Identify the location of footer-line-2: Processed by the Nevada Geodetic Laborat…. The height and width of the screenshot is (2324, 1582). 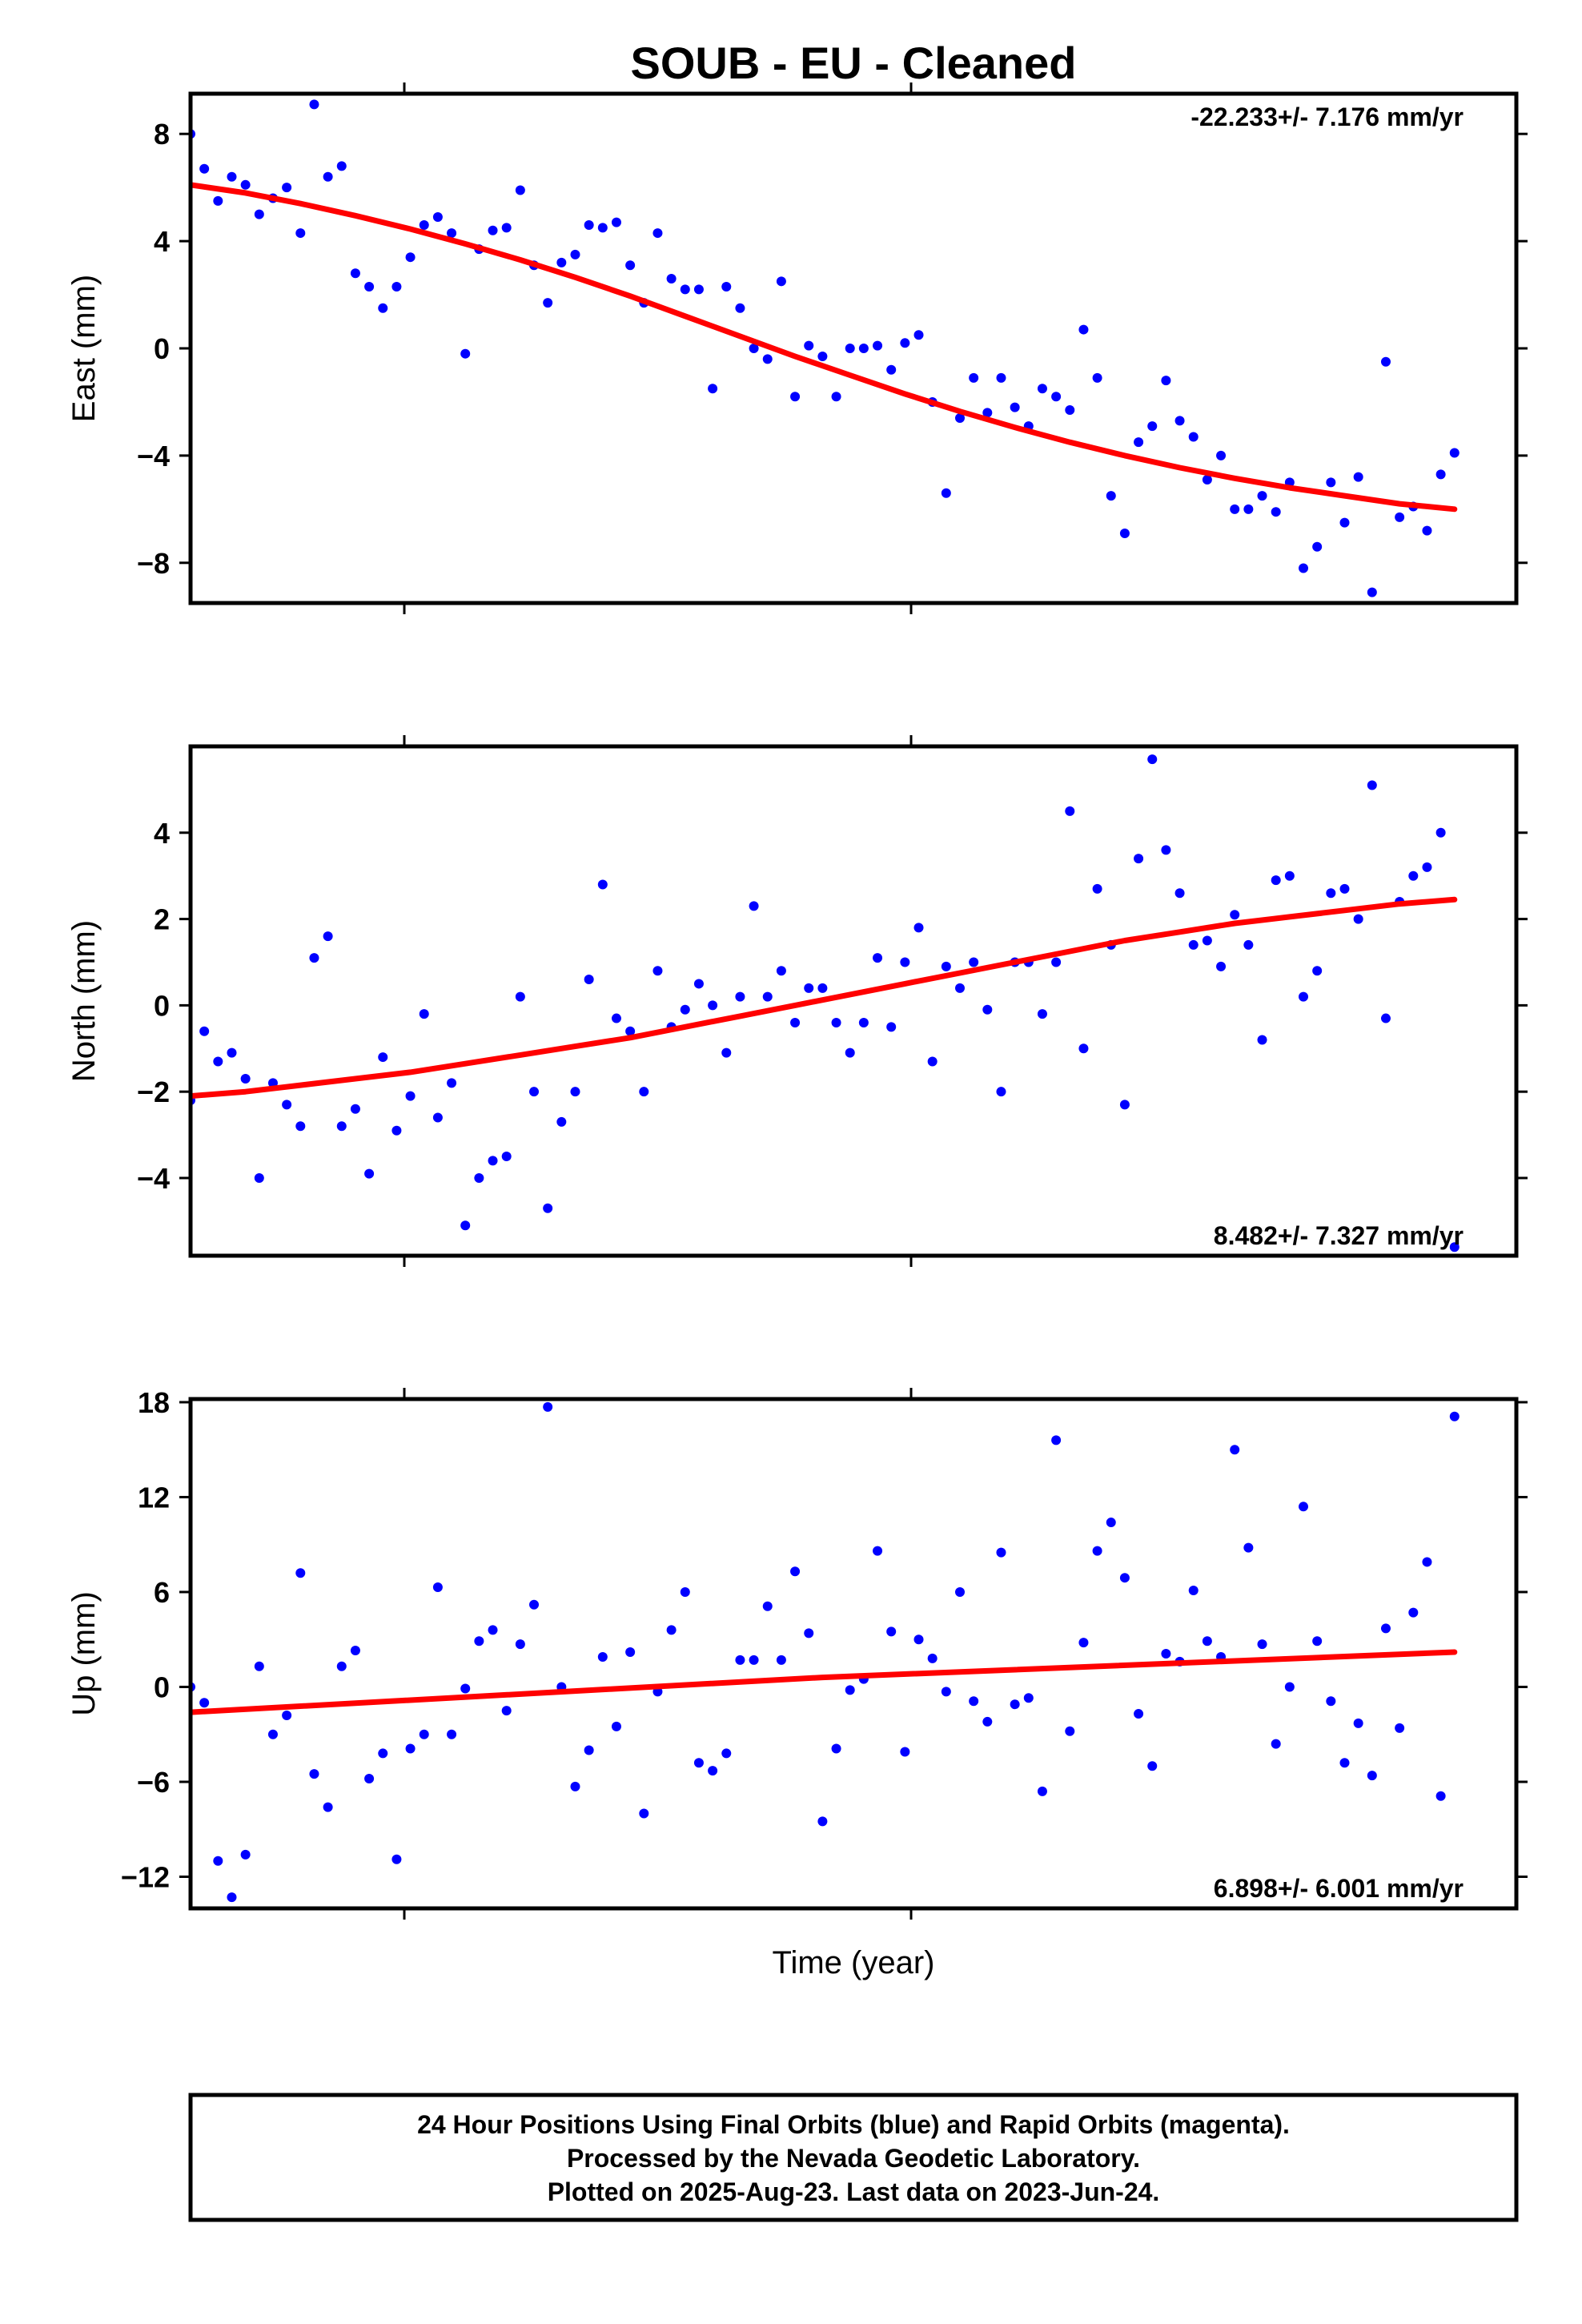
(853, 2158).